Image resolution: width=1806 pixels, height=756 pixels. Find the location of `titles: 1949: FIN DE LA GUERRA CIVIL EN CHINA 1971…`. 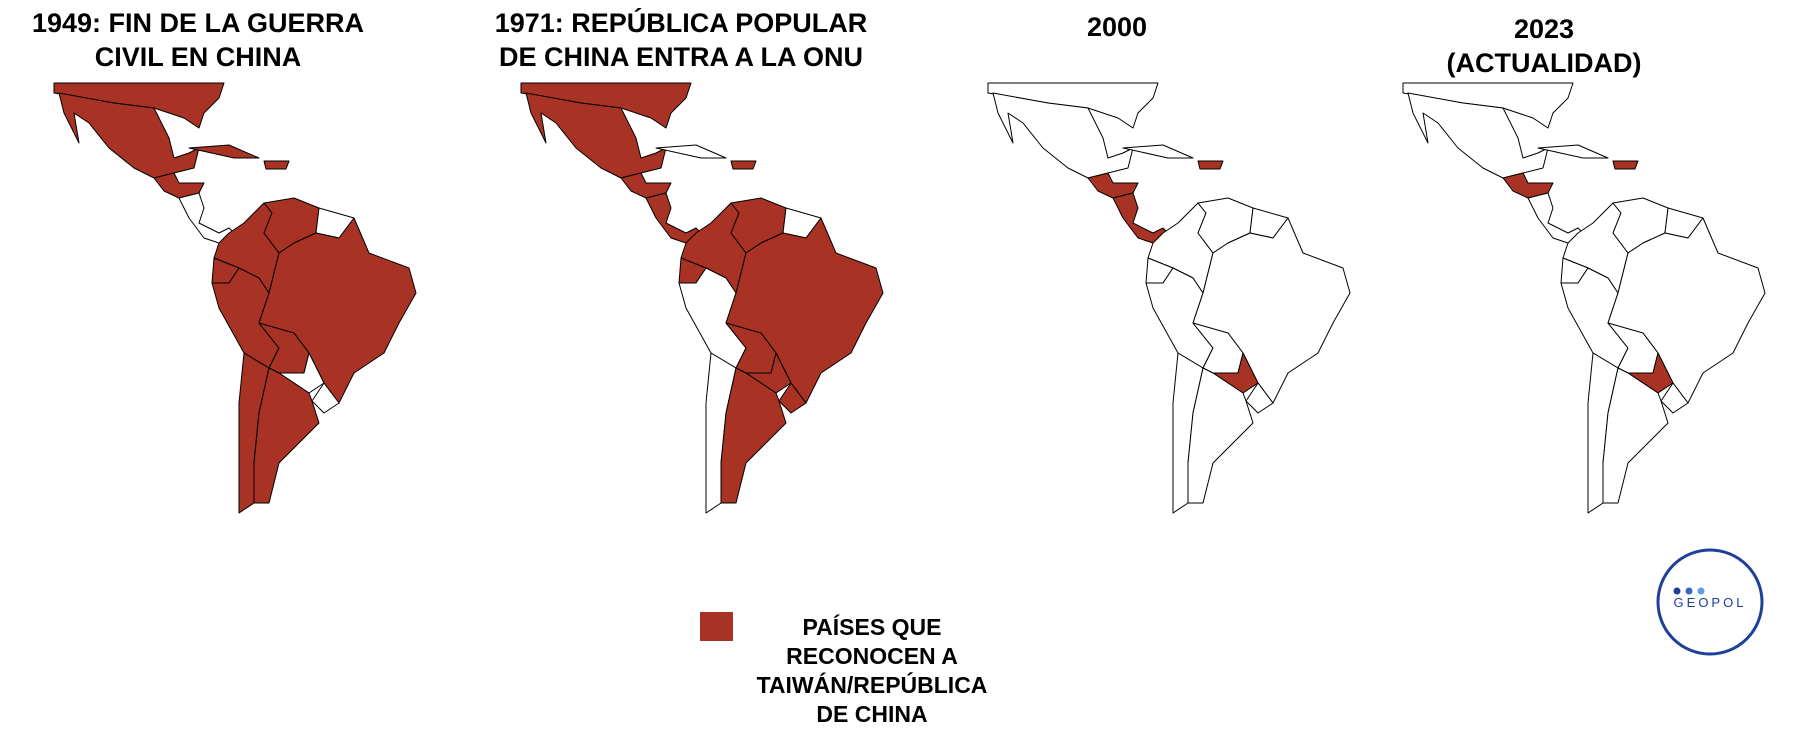

titles: 1949: FIN DE LA GUERRA CIVIL EN CHINA 1971… is located at coordinates (837, 42).